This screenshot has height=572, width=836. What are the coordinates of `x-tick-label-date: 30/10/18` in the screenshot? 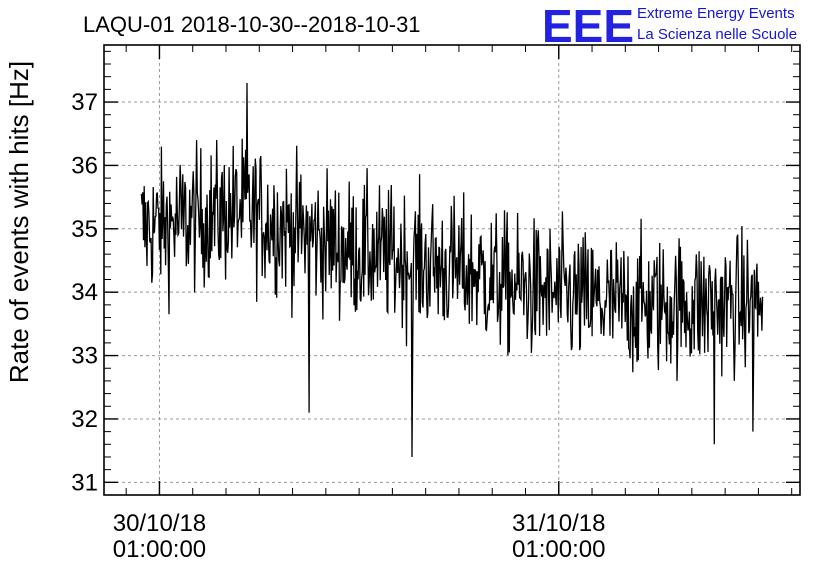 It's located at (159, 523).